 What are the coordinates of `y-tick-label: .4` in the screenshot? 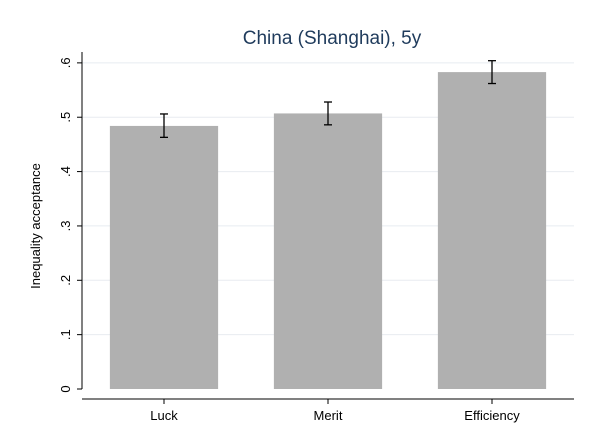 It's located at (65, 171).